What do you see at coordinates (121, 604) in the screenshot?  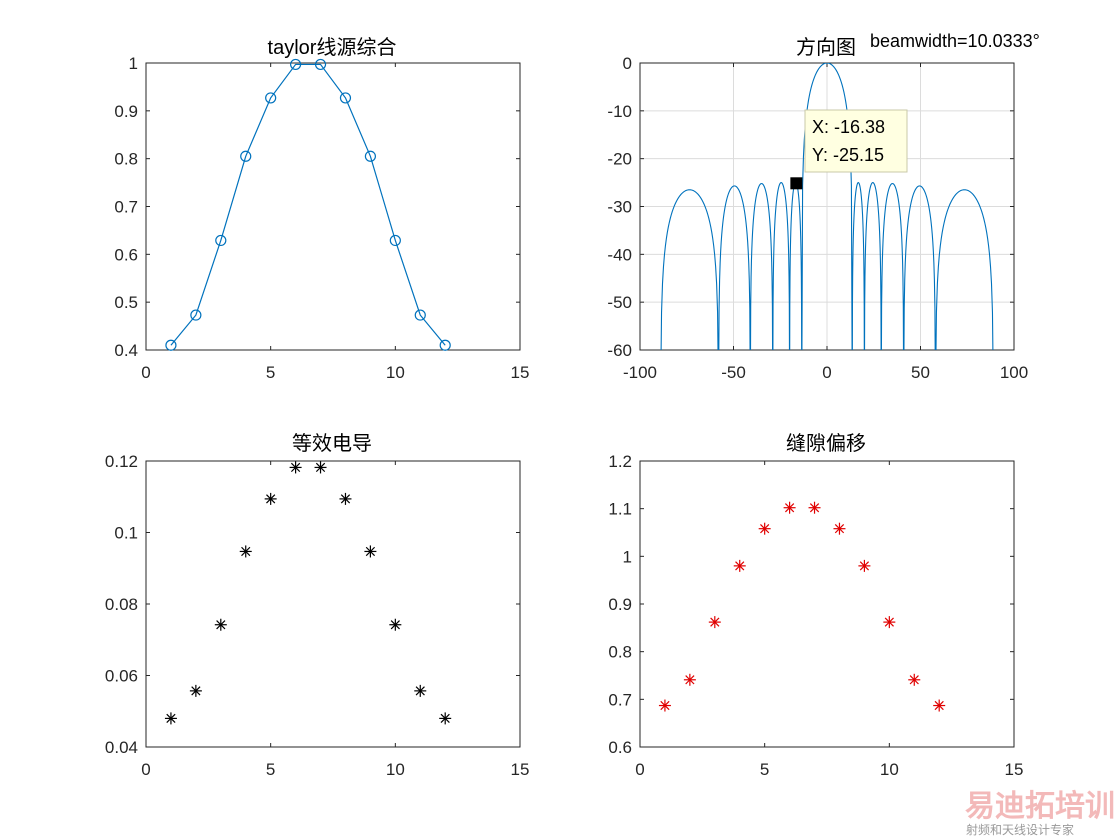 I see `y-tick-label: 0.08` at bounding box center [121, 604].